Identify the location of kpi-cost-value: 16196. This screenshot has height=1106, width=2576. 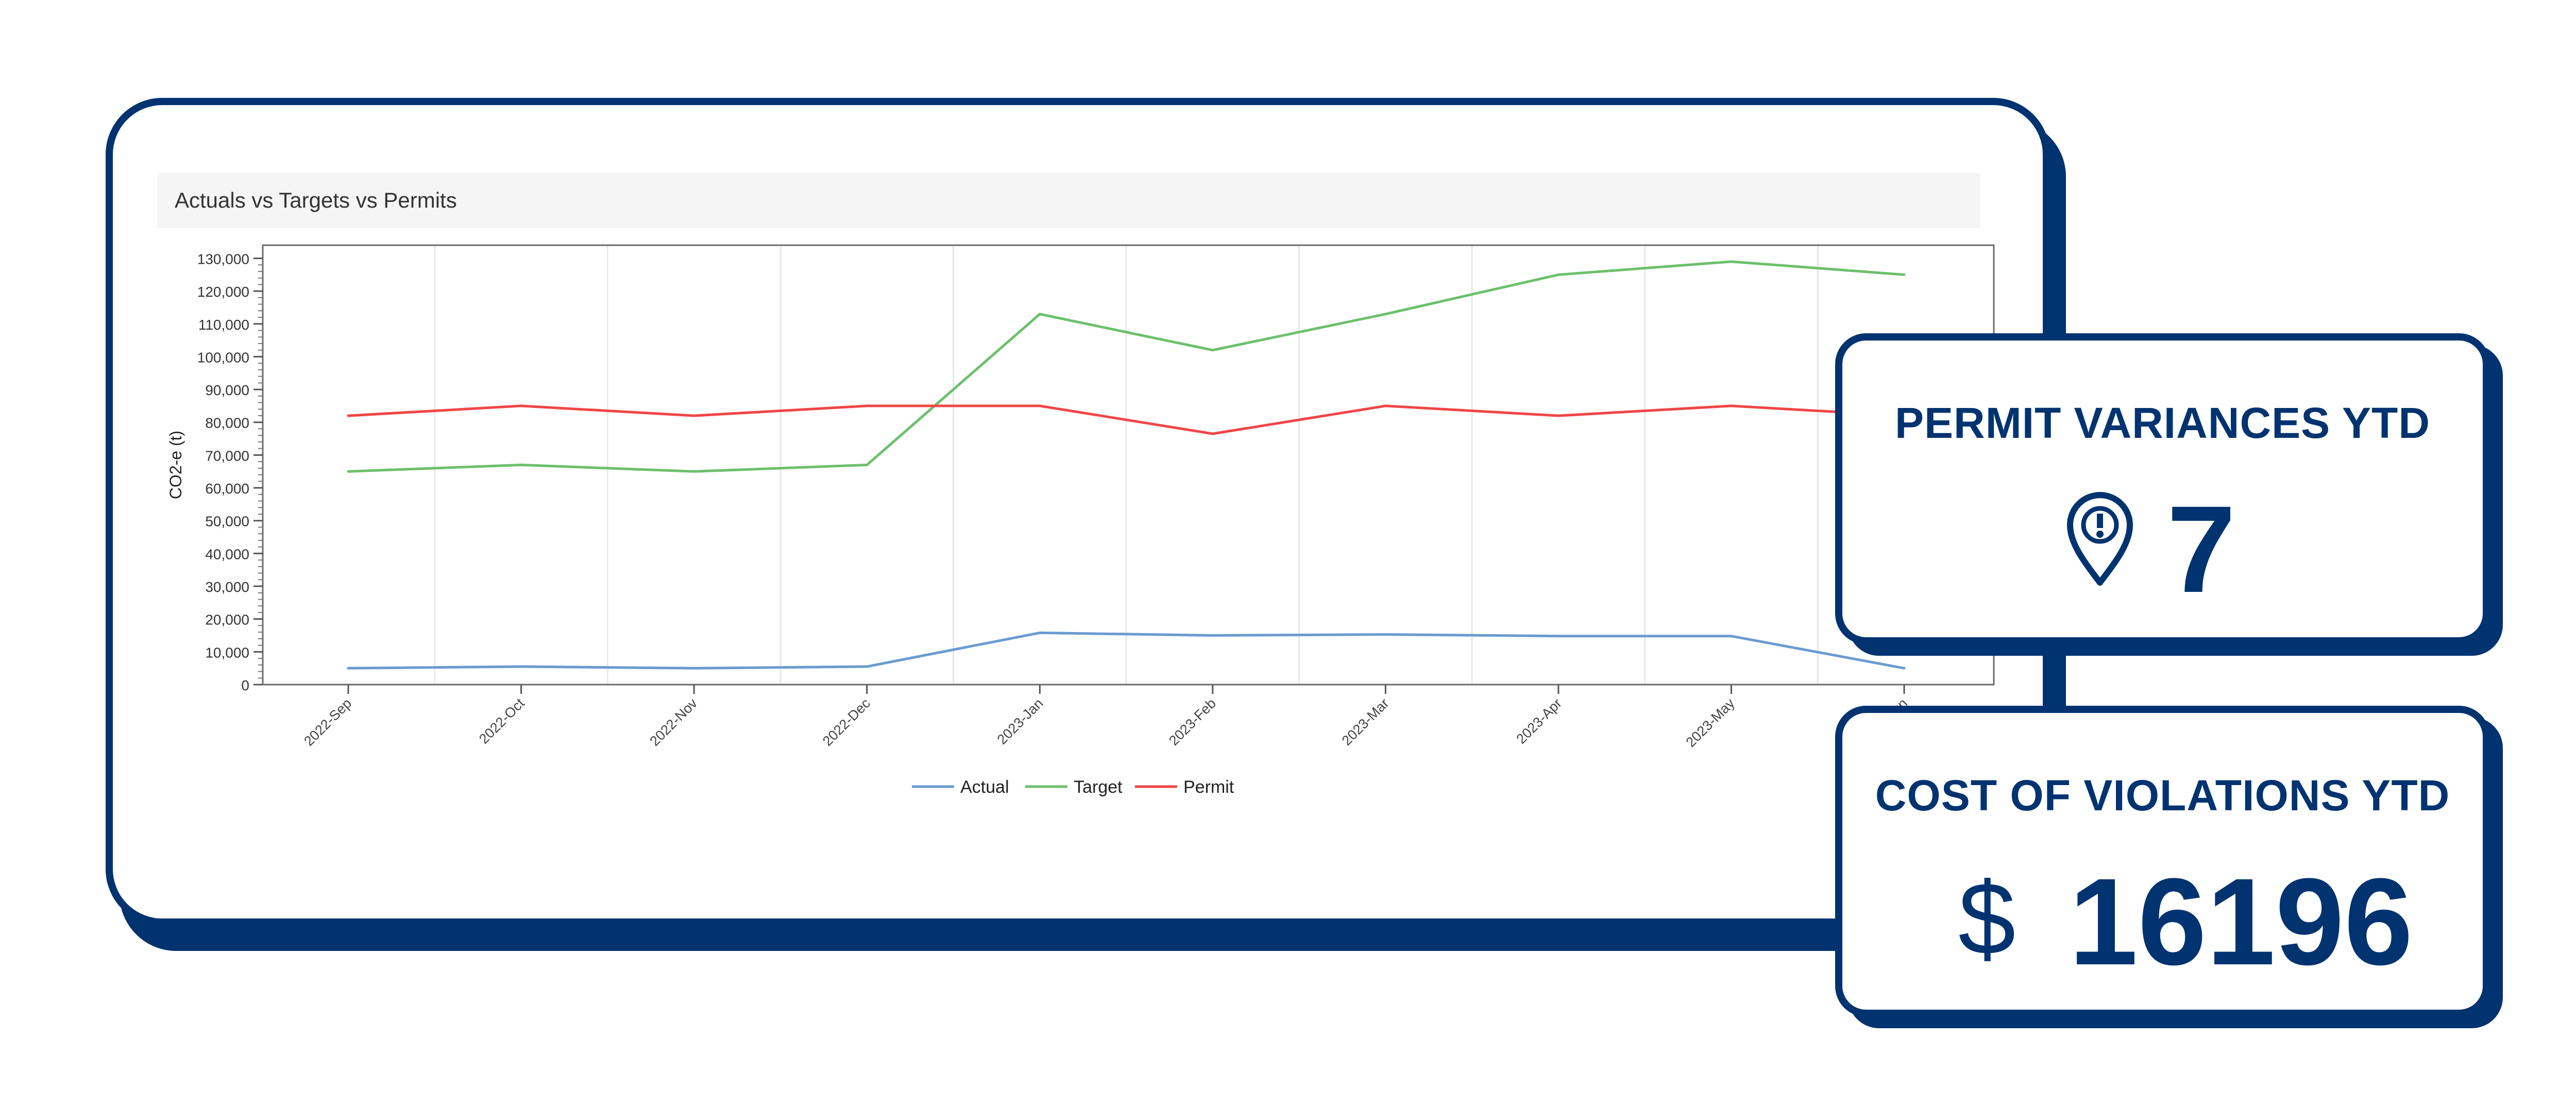
(2241, 922).